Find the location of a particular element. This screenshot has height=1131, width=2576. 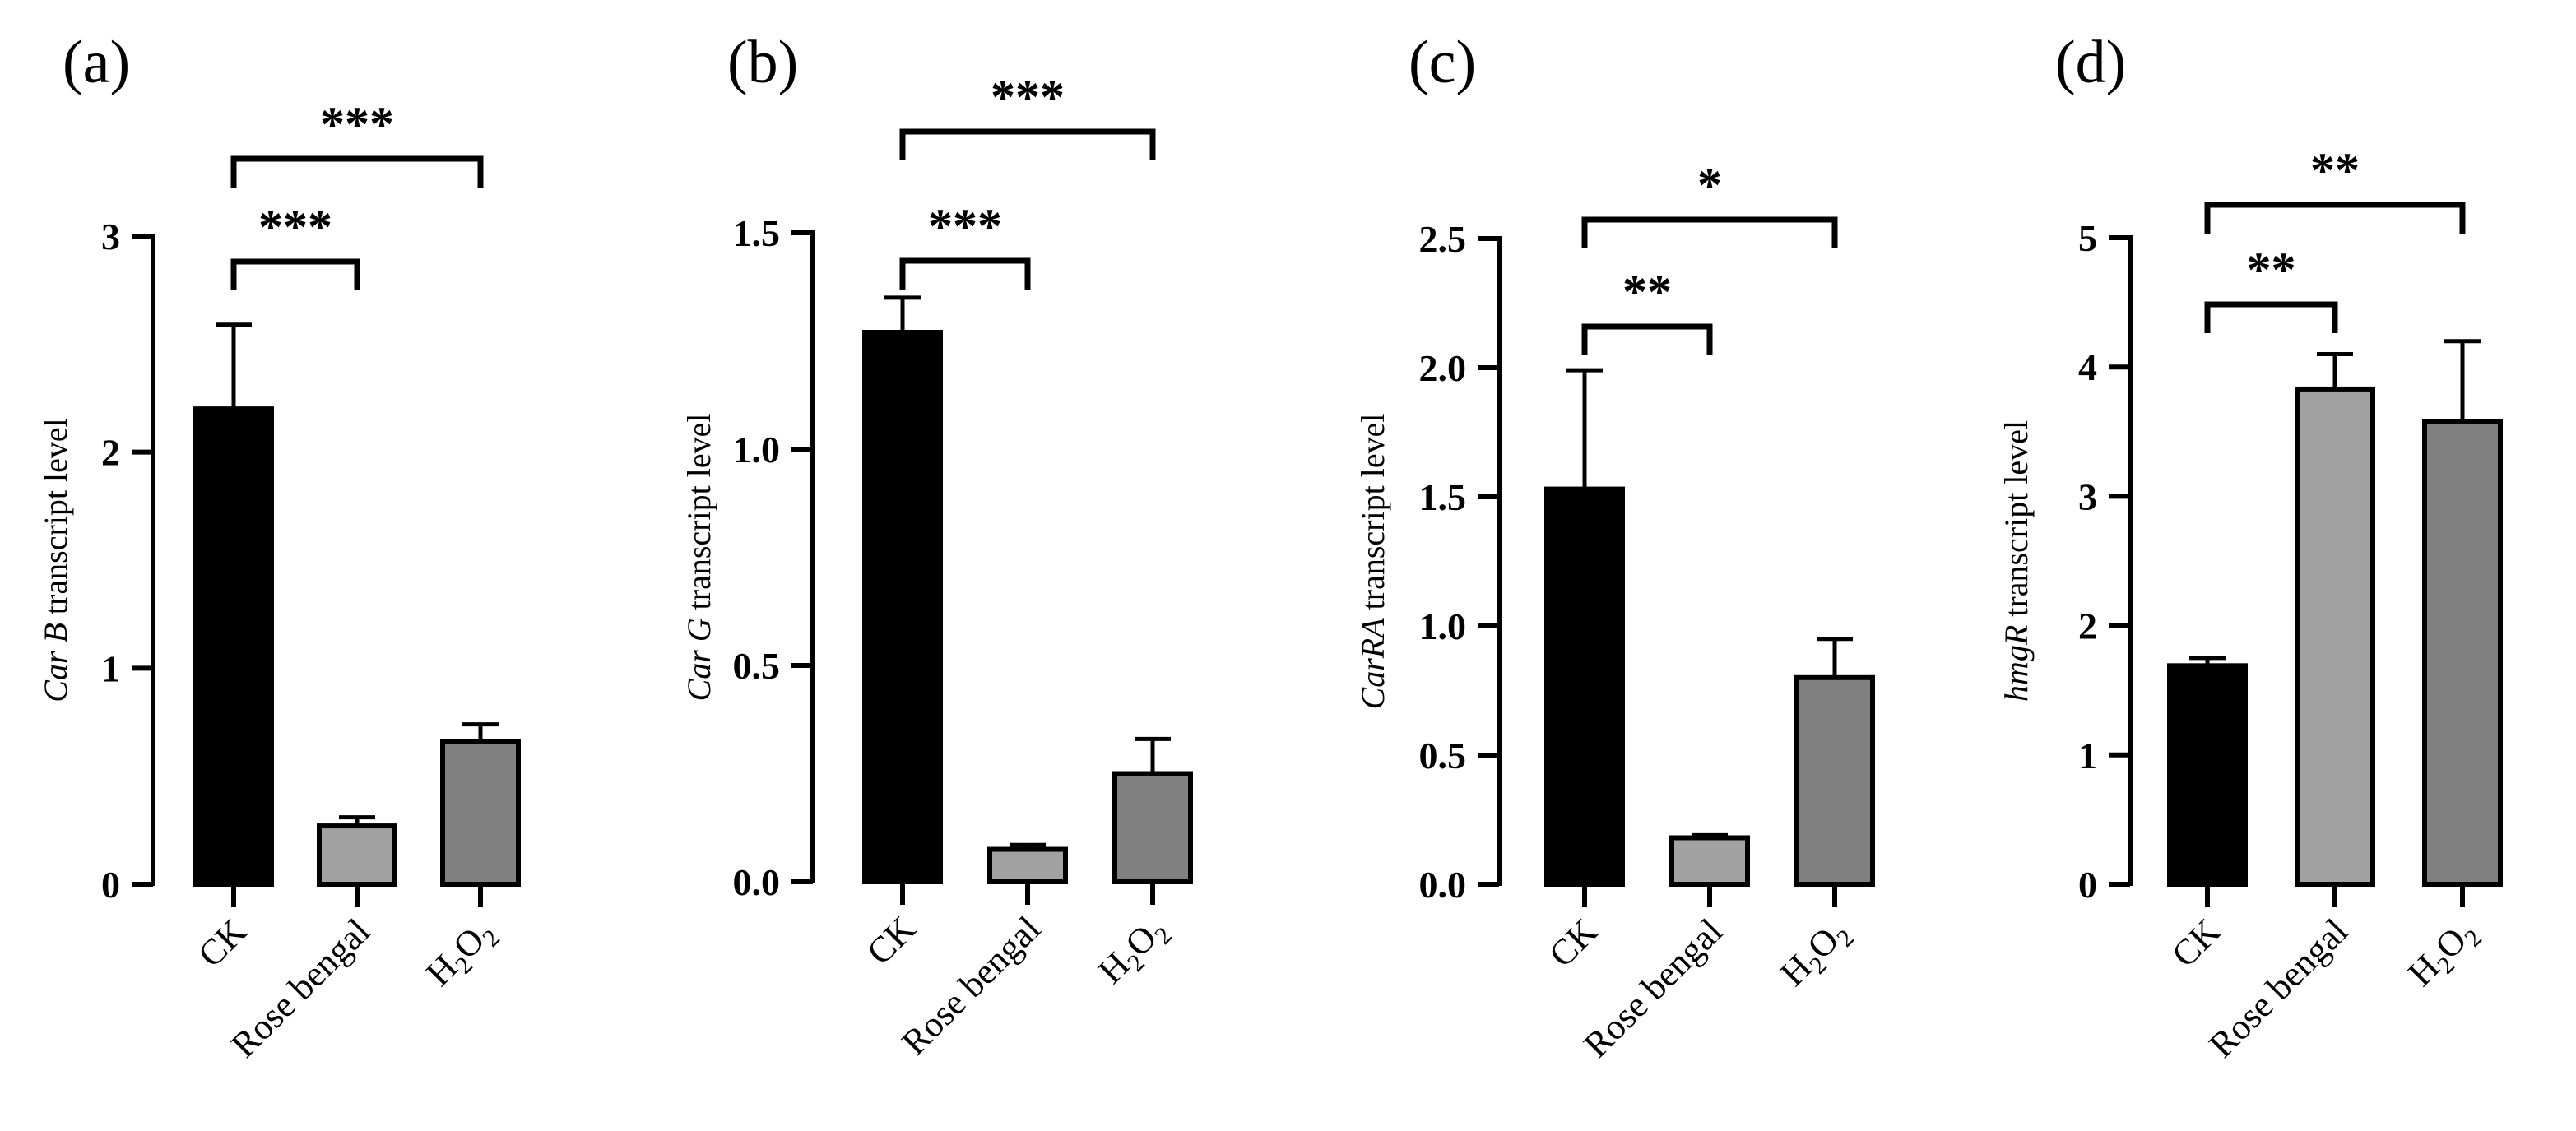

panel-label: (c) is located at coordinates (1442, 62).